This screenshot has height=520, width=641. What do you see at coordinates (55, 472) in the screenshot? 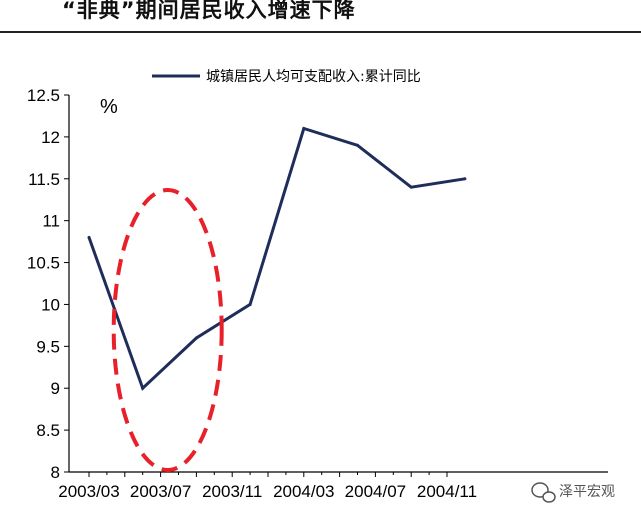
I see `y-tick-label: 8` at bounding box center [55, 472].